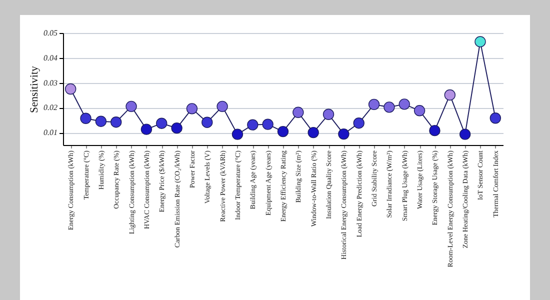 This screenshot has width=550, height=300. I want to click on y-tick-label: 0.01, so click(51, 133).